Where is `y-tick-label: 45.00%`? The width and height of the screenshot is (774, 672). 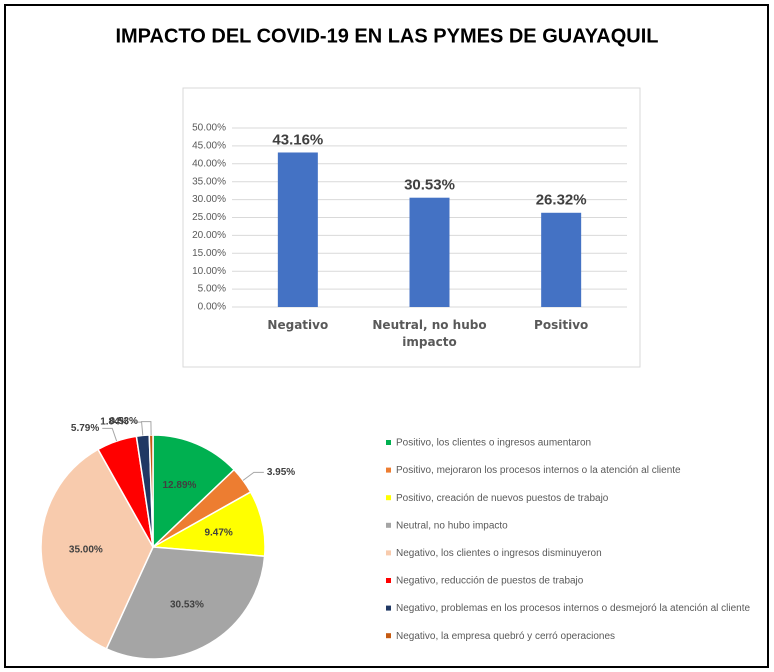 y-tick-label: 45.00% is located at coordinates (209, 146).